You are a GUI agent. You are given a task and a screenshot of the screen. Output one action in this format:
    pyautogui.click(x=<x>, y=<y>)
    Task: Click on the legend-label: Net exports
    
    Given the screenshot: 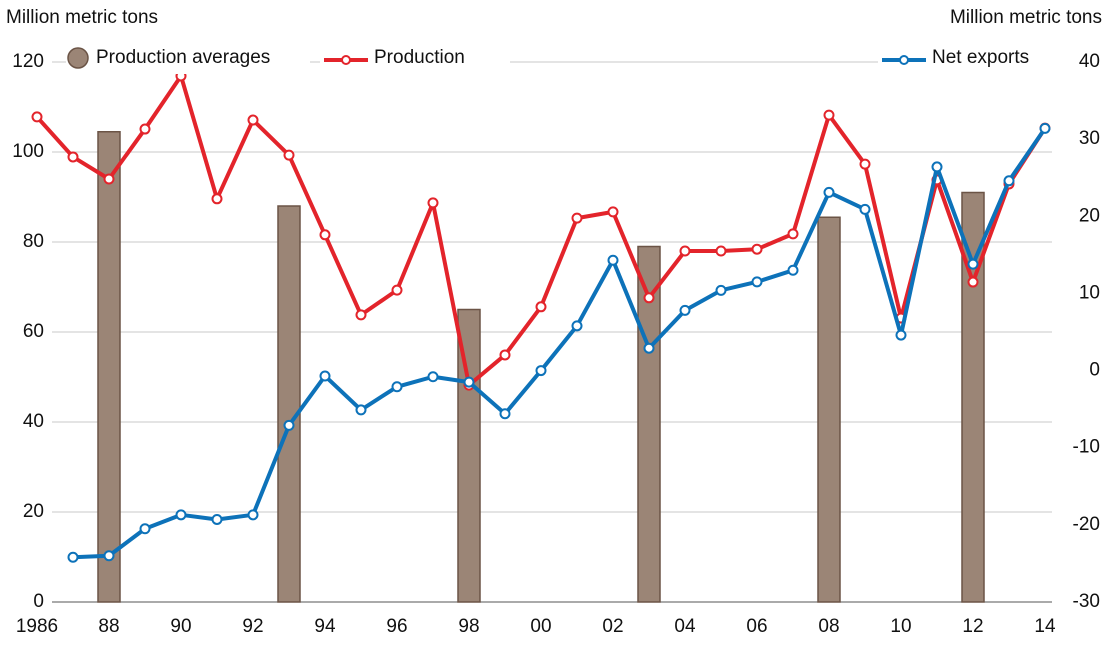 What is the action you would take?
    pyautogui.click(x=980, y=57)
    